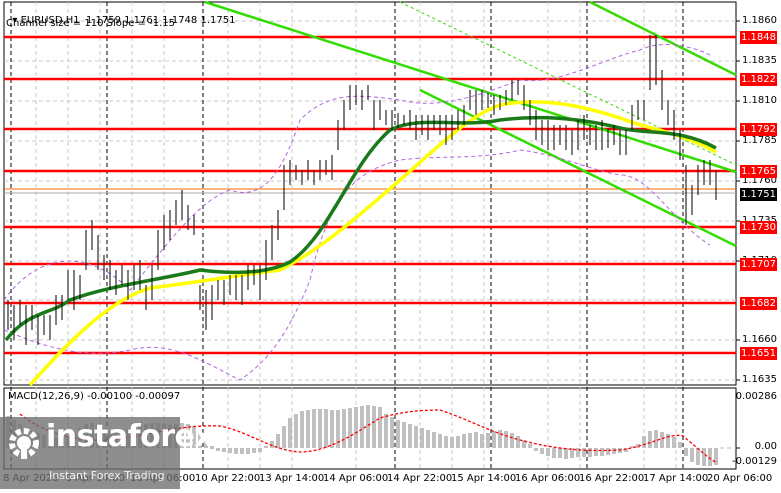 This screenshot has width=781, height=493. I want to click on level-tag: 1.1707, so click(758, 264).